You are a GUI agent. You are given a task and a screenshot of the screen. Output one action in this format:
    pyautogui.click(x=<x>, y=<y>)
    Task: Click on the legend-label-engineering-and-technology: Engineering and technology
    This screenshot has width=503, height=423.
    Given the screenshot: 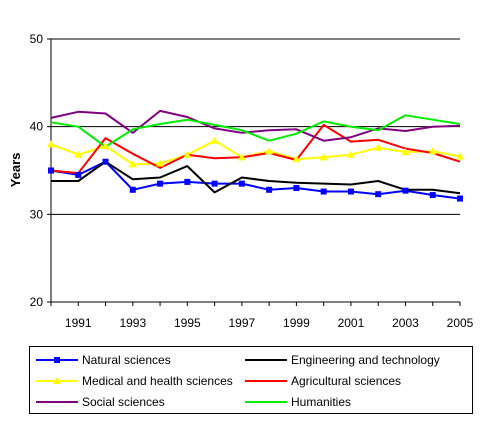 What is the action you would take?
    pyautogui.click(x=365, y=360)
    